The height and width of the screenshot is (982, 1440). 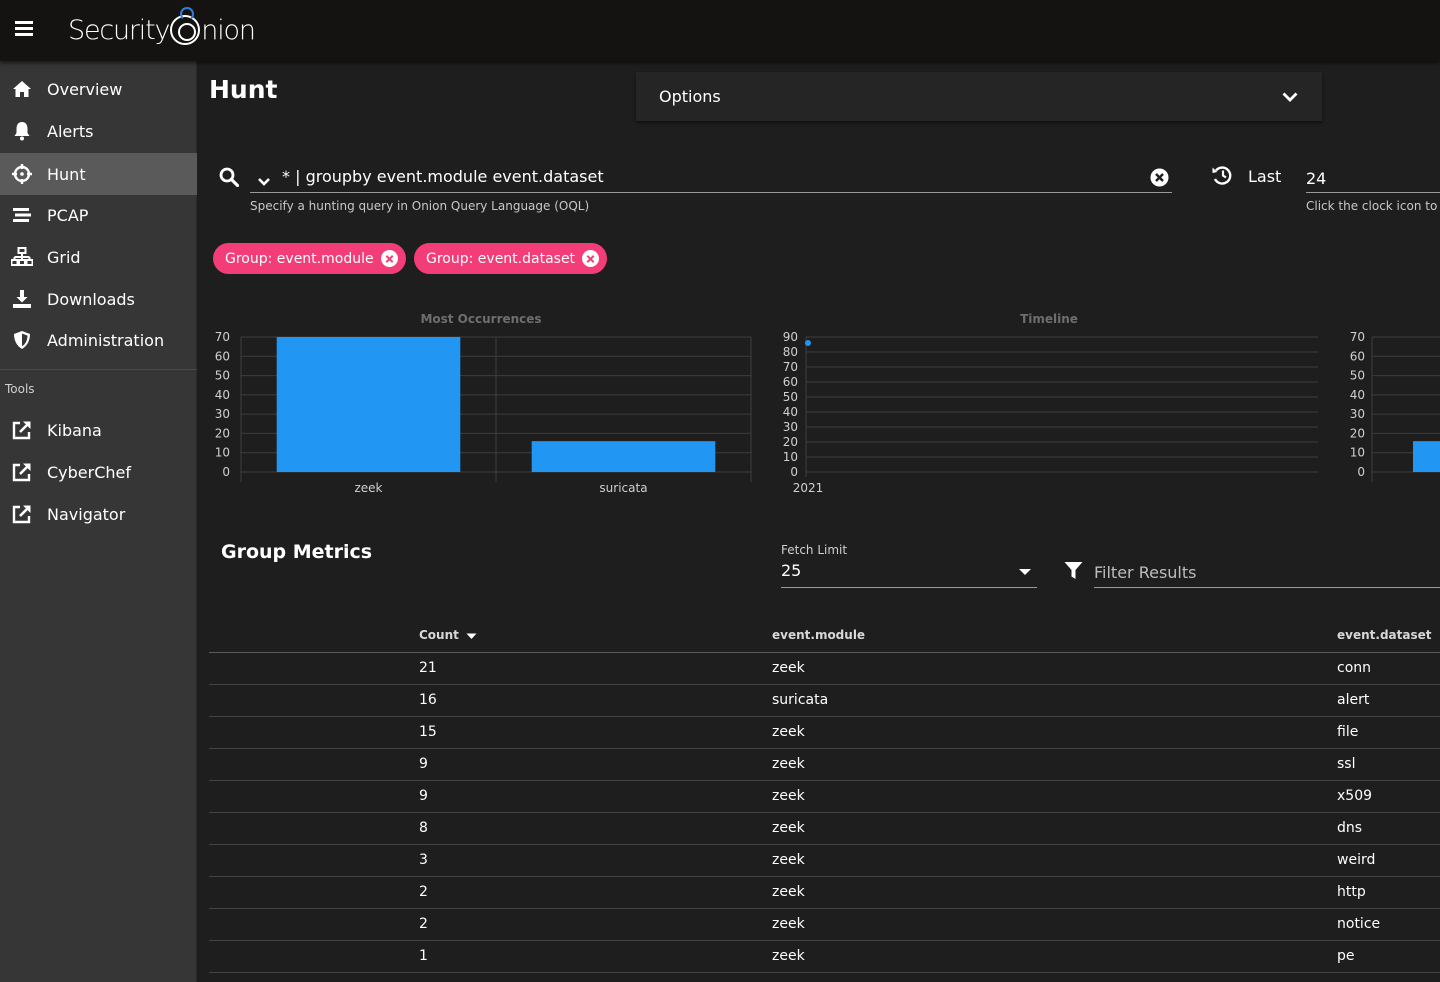 I want to click on timeline-chart-title: Timeline, so click(x=1049, y=319).